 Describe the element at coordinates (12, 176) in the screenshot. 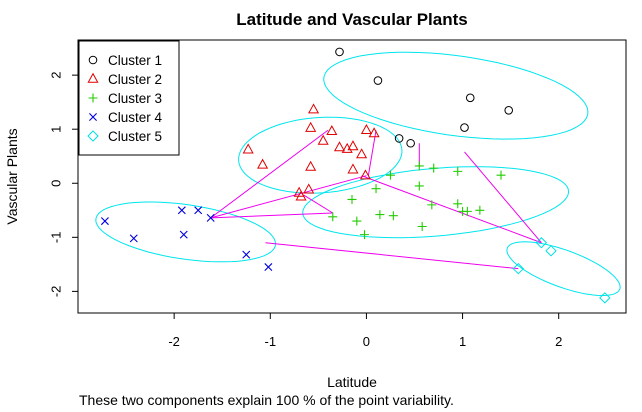

I see `y-axis-label: Vascular Plants` at that location.